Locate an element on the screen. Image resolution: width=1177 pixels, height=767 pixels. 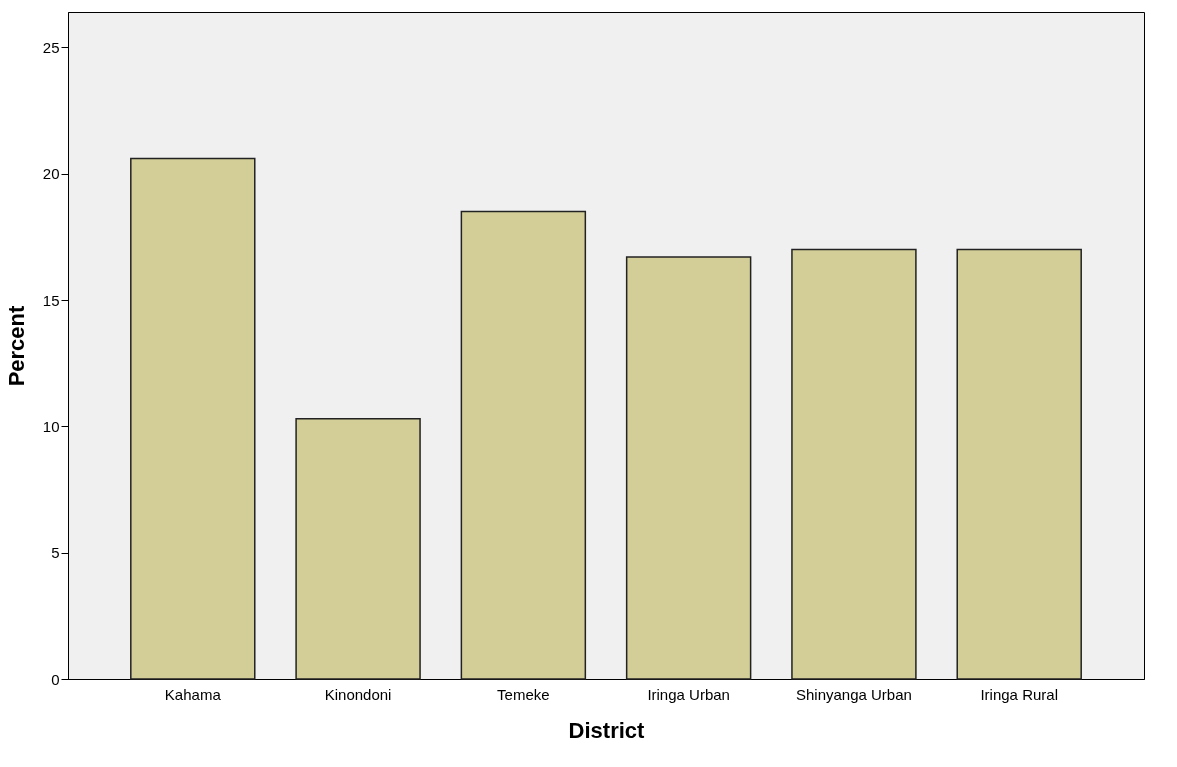
y-tick-label: 0 is located at coordinates (55, 679).